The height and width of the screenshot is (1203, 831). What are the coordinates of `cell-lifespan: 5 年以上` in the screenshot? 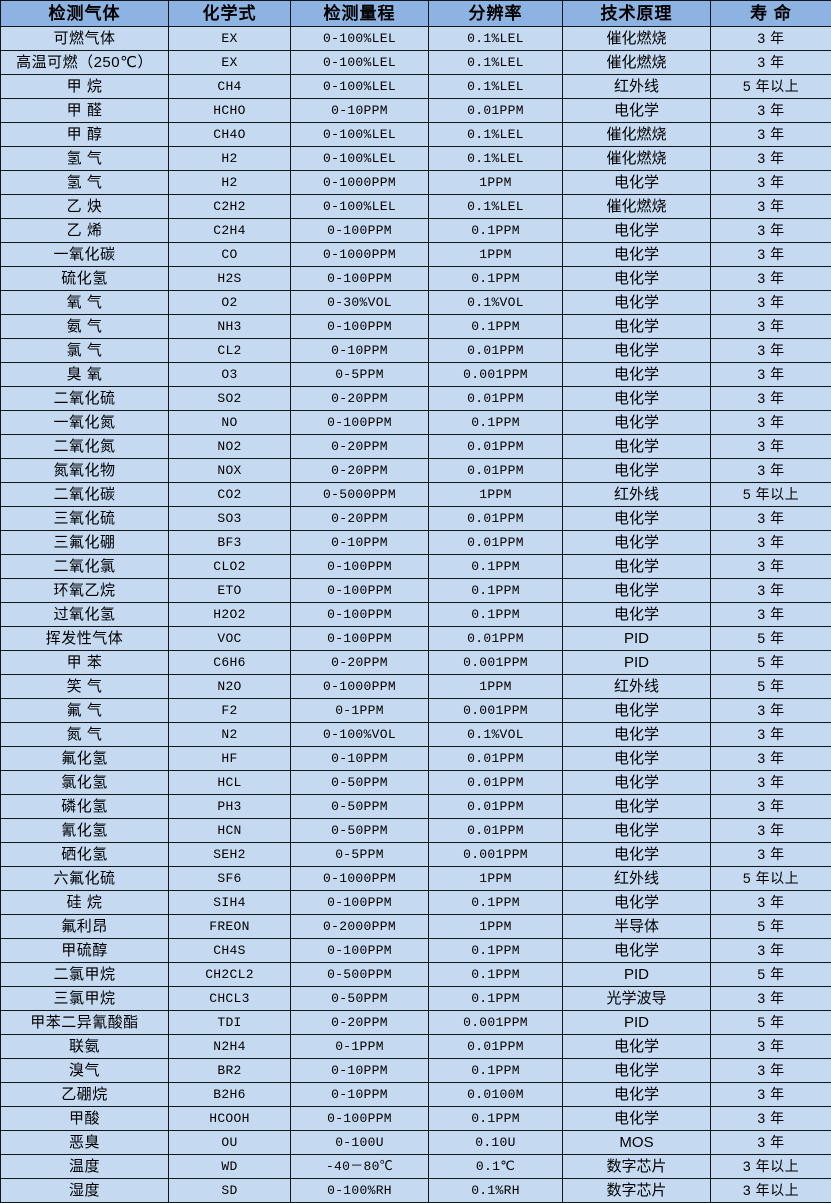 It's located at (771, 495).